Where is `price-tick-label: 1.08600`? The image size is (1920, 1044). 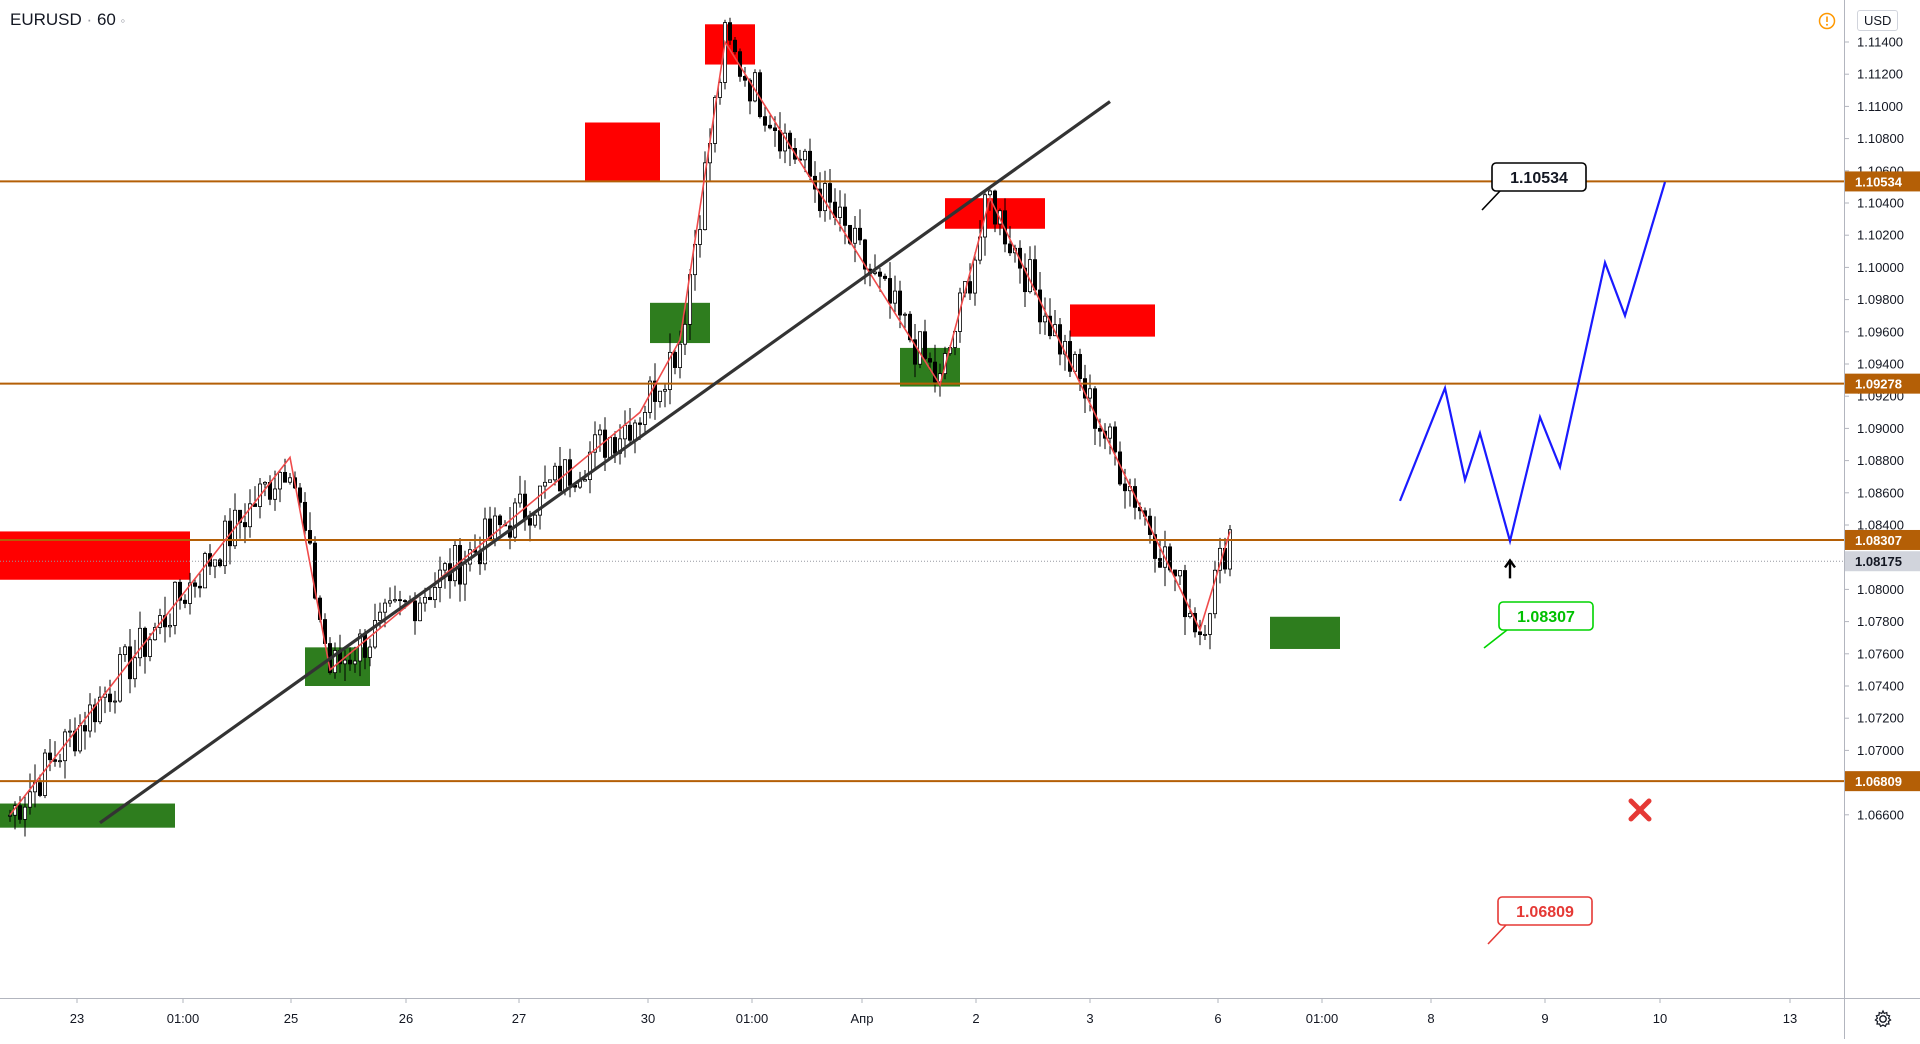
price-tick-label: 1.08600 is located at coordinates (1880, 492).